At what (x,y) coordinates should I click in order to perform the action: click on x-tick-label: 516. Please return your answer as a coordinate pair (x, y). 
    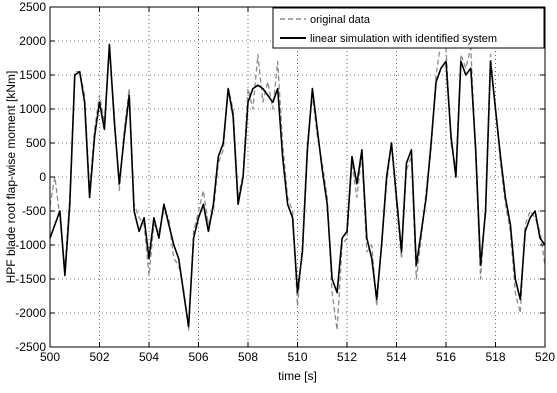
    Looking at the image, I should click on (446, 357).